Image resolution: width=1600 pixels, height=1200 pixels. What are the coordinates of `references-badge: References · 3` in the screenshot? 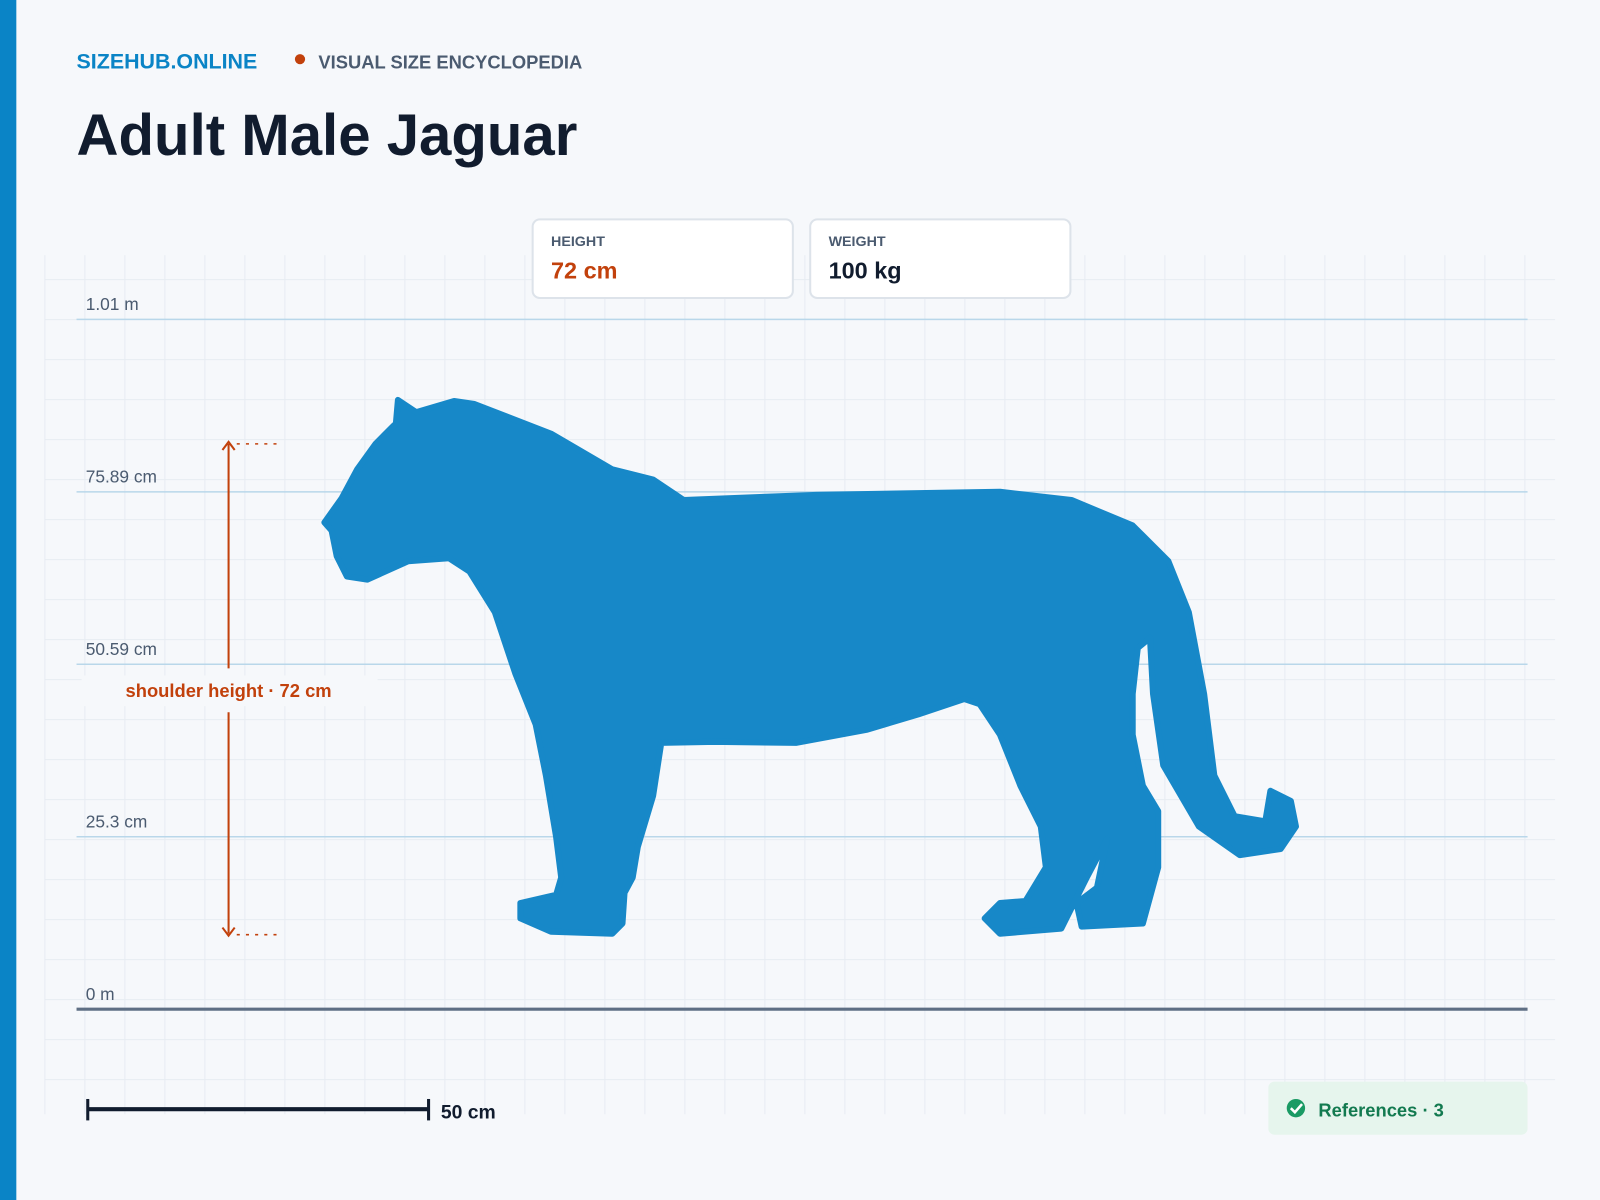 It's located at (1398, 1108).